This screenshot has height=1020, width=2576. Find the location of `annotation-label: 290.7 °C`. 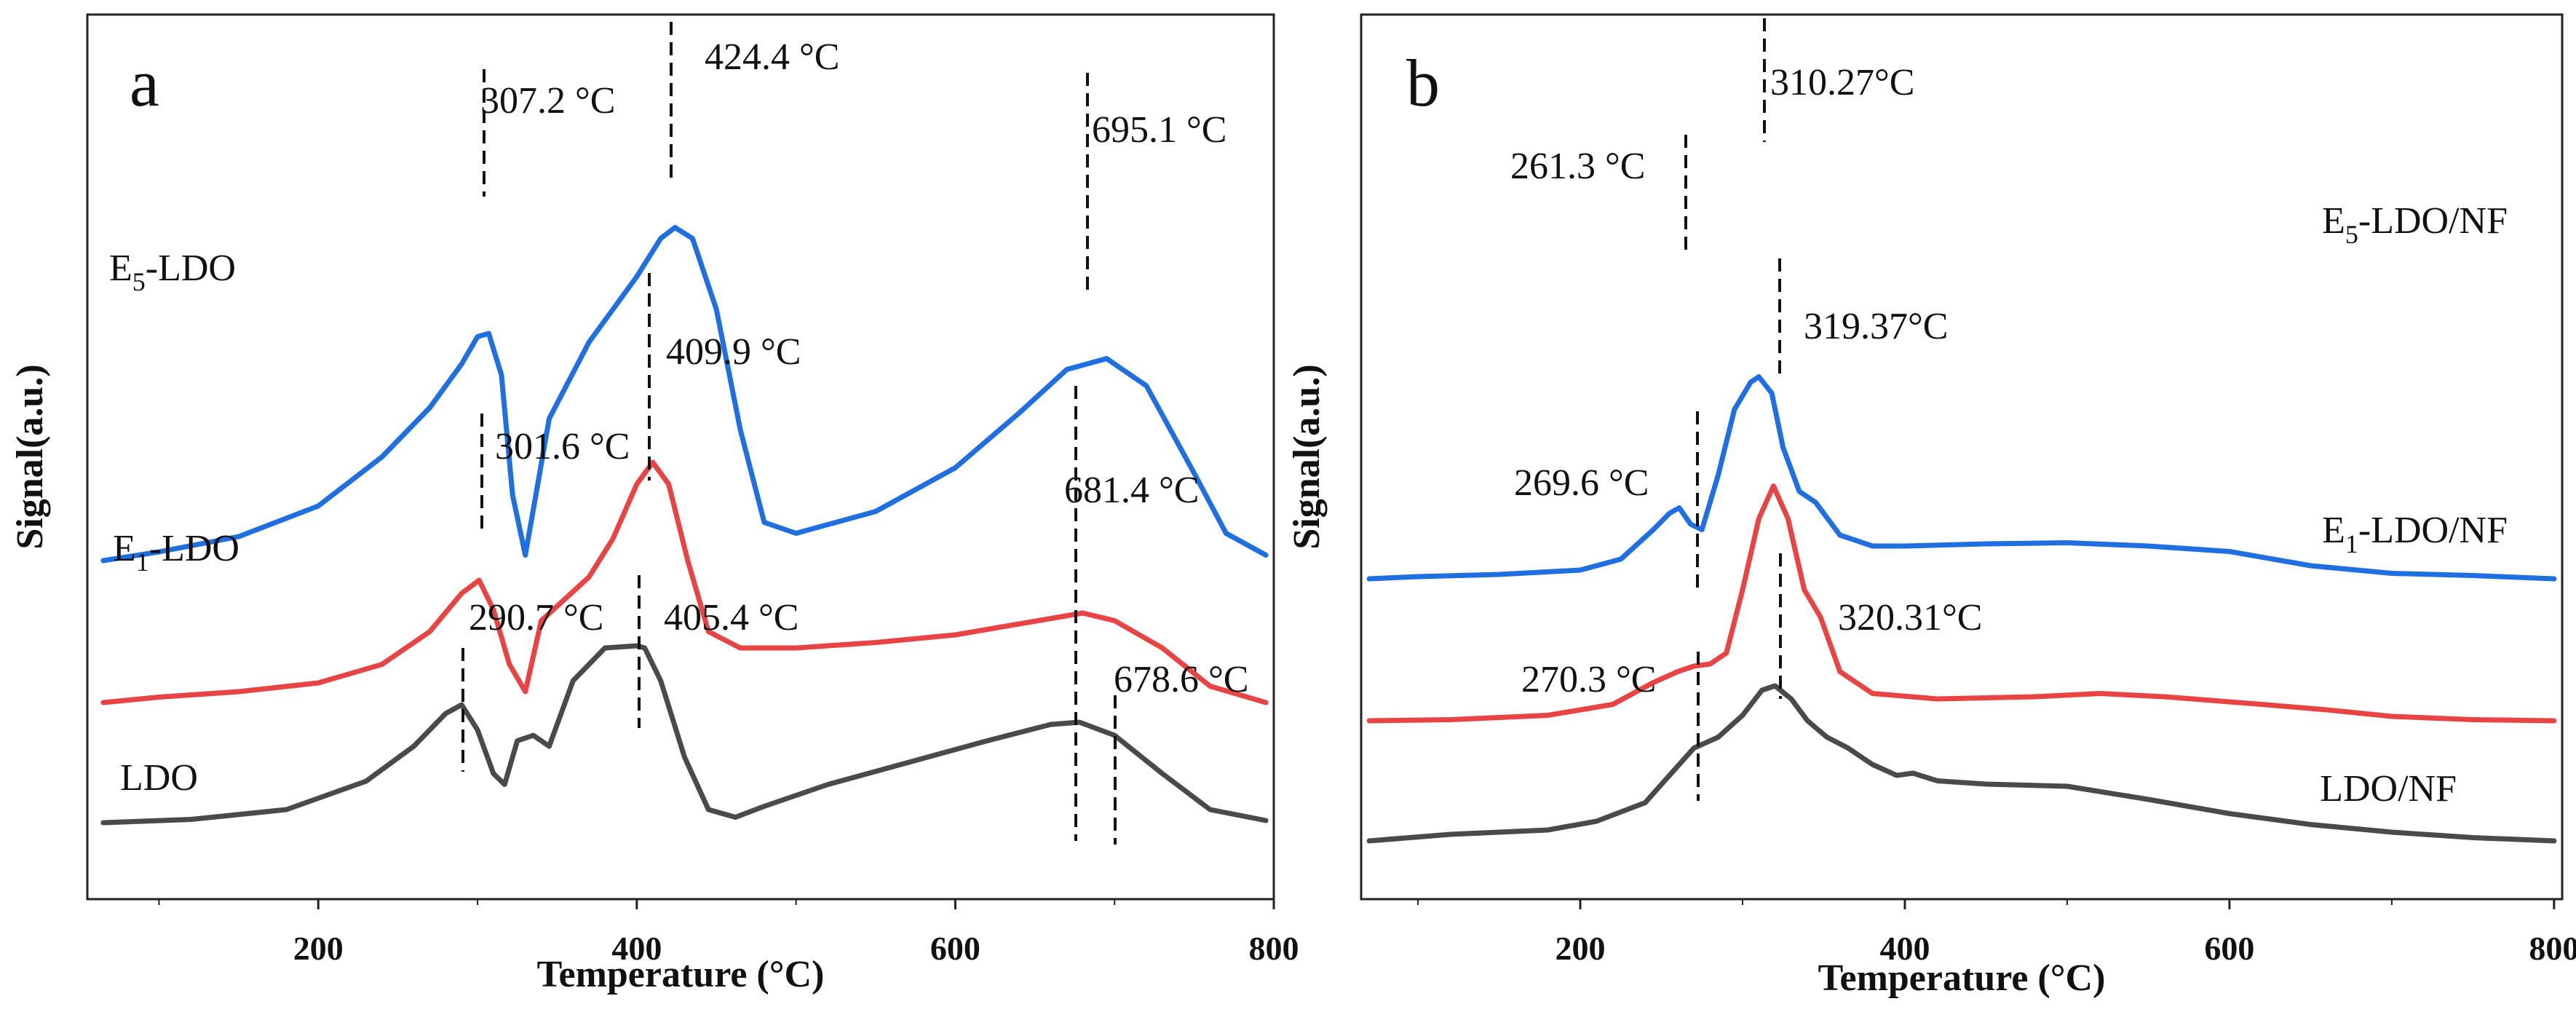

annotation-label: 290.7 °C is located at coordinates (536, 618).